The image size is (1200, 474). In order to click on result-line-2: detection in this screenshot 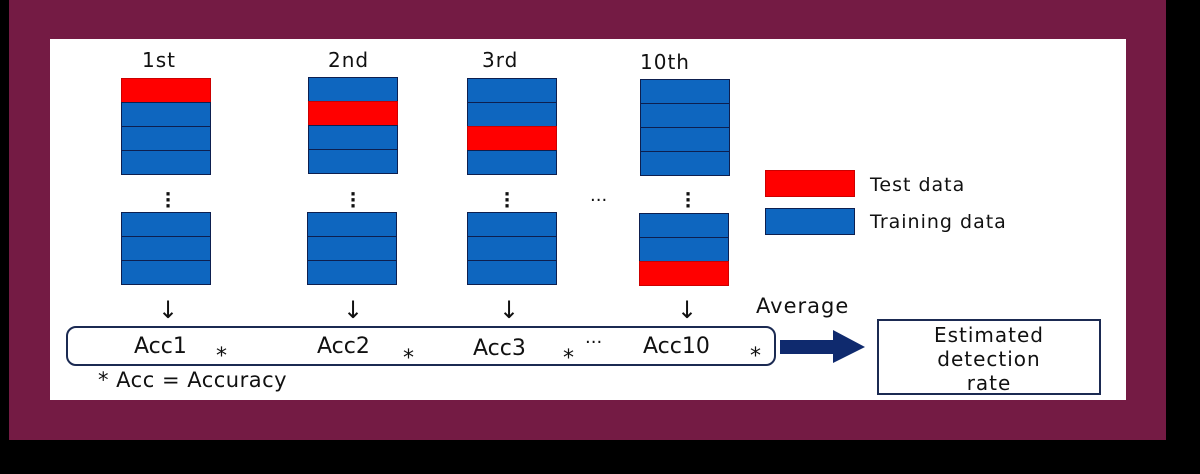, I will do `click(989, 359)`.